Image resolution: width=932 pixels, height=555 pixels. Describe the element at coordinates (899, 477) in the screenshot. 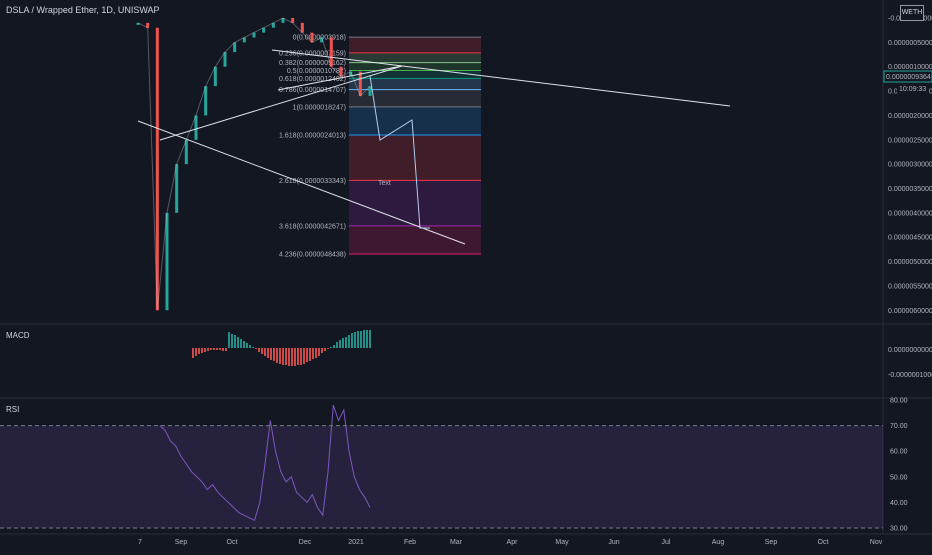

I see `rsi-axis-label: 50.00` at that location.